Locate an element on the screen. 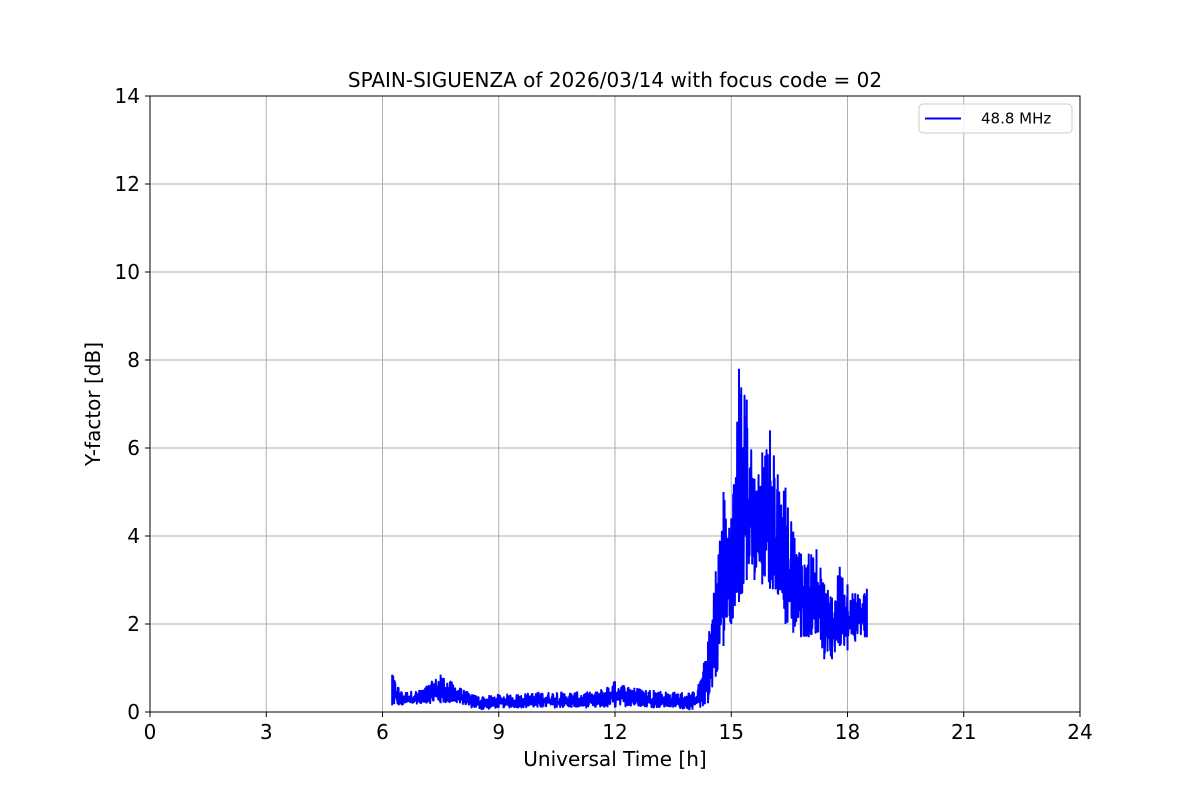 This screenshot has width=1200, height=800. x-axis-title: Universal Time [h] is located at coordinates (614, 759).